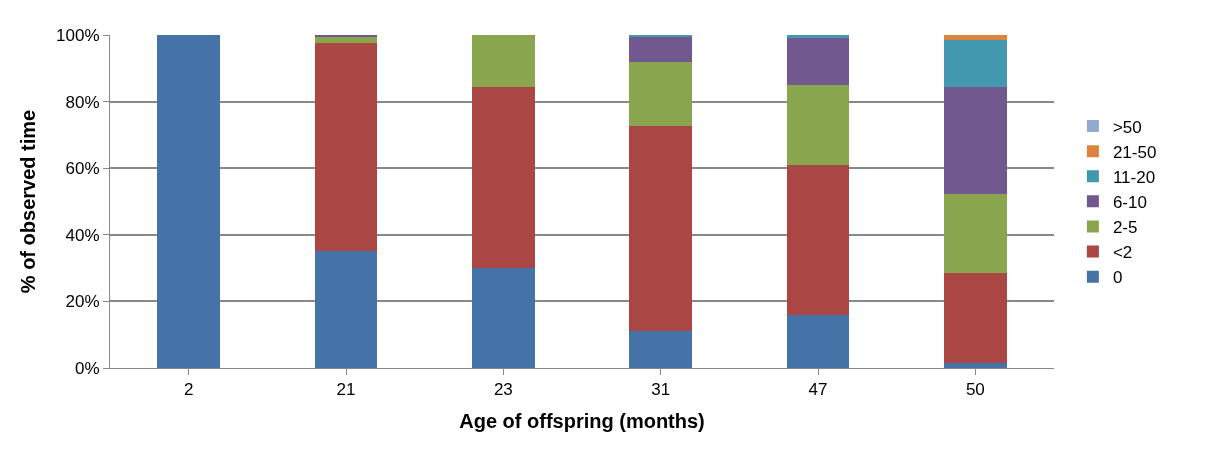 This screenshot has height=463, width=1214. Describe the element at coordinates (661, 390) in the screenshot. I see `x-tick-label: 31` at that location.